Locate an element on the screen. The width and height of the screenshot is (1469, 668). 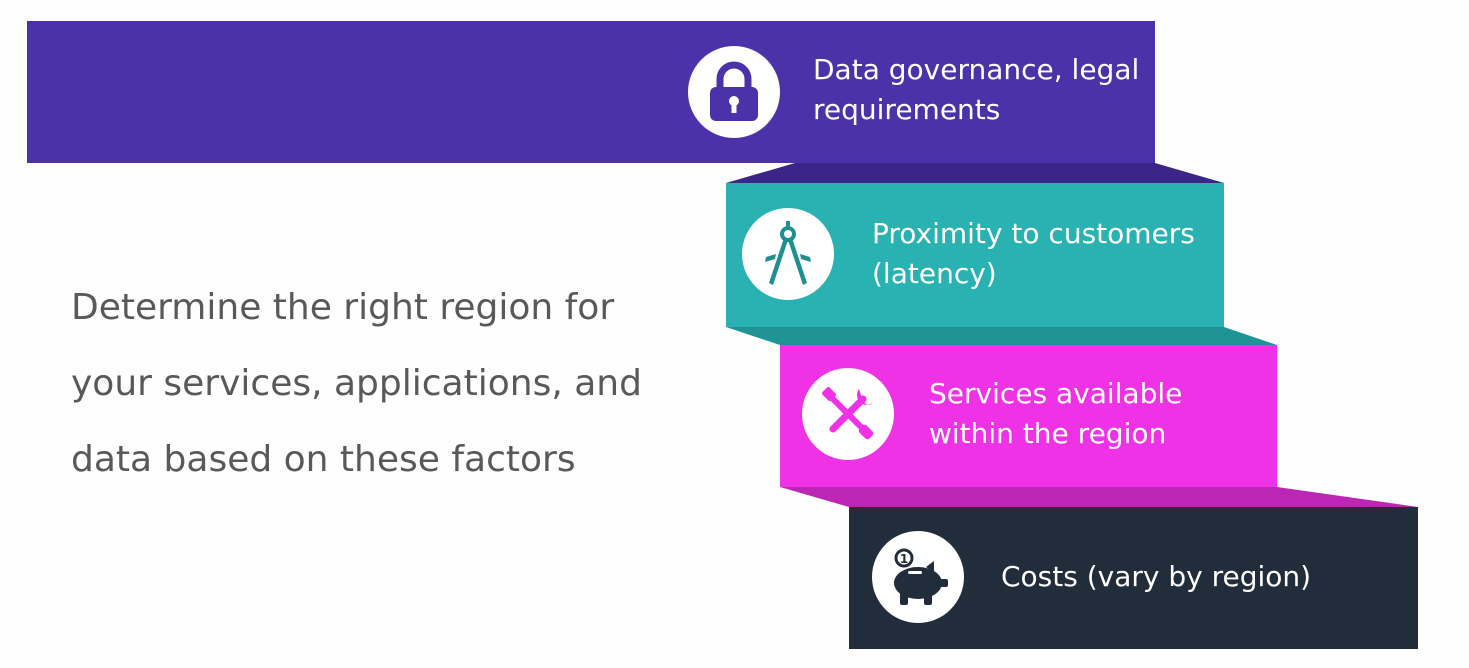
piggy-bank-icon-circle: 1 is located at coordinates (918, 577).